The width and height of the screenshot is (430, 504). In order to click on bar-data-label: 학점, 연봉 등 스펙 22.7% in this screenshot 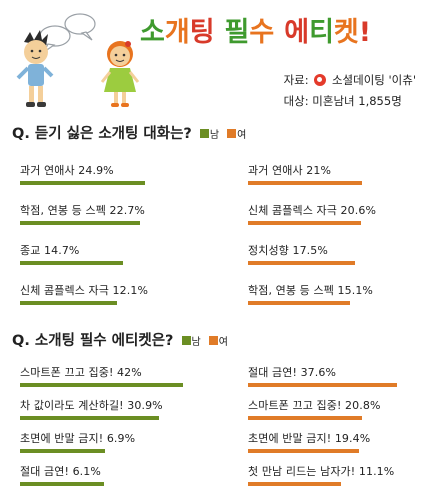, I will do `click(82, 210)`.